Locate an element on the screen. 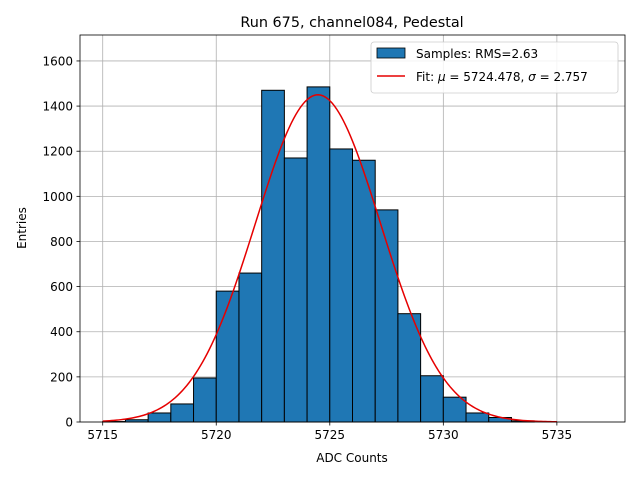 This screenshot has width=640, height=484. y-tick-label: 600 is located at coordinates (61, 287).